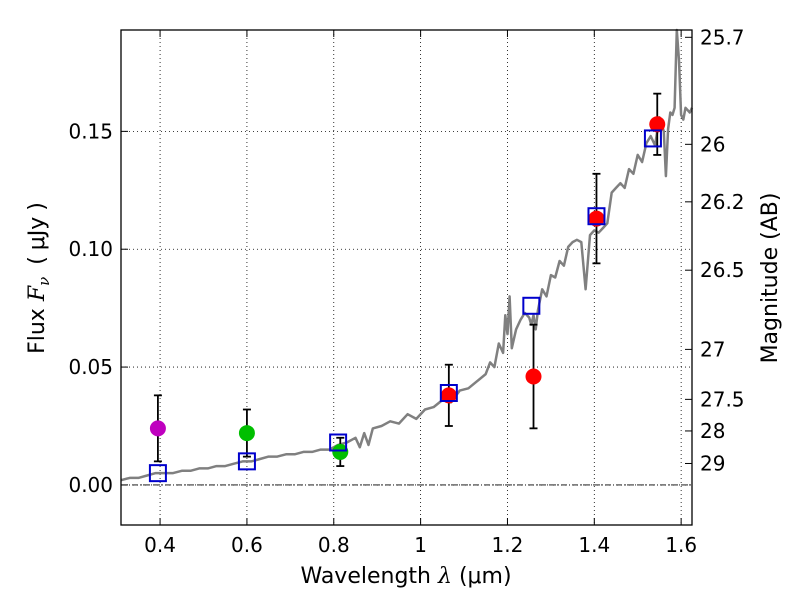 The height and width of the screenshot is (605, 800). I want to click on x-tick-label: 0.8, so click(334, 545).